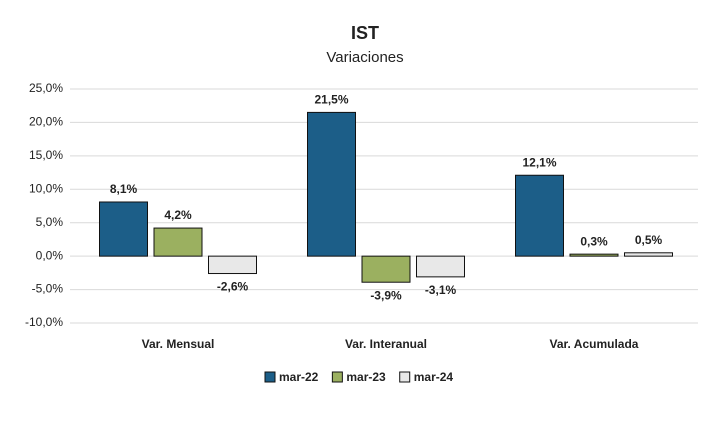 Image resolution: width=714 pixels, height=429 pixels. Describe the element at coordinates (124, 189) in the screenshot. I see `value-label: 8,1%` at that location.